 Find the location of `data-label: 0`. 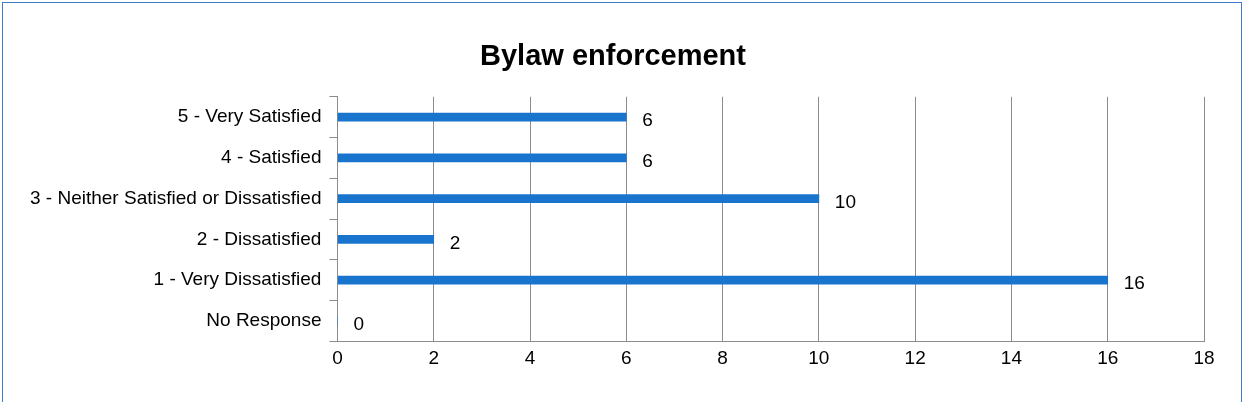

data-label: 0 is located at coordinates (359, 324).